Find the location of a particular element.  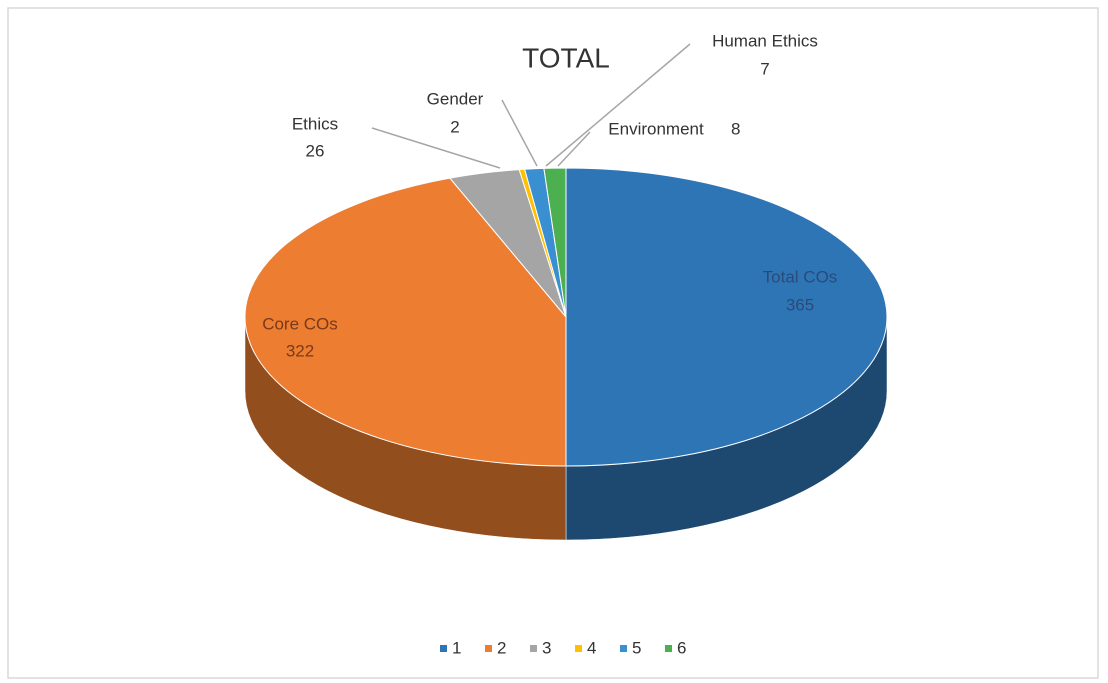

legend-label: 2 is located at coordinates (501, 647).